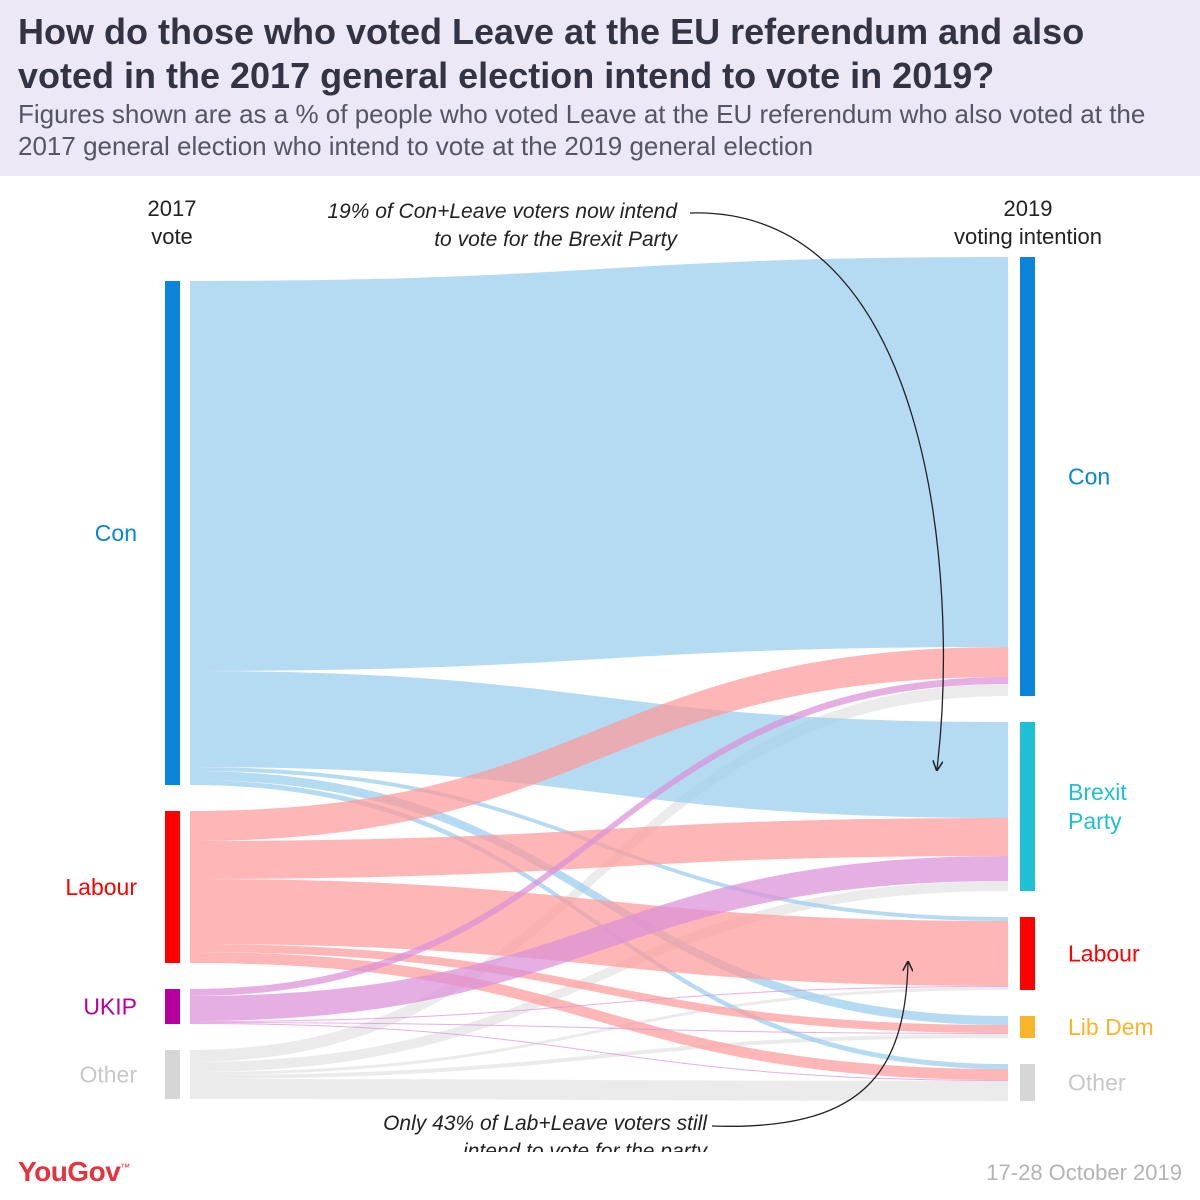 The image size is (1200, 1200). I want to click on right-node-other, so click(1027, 1082).